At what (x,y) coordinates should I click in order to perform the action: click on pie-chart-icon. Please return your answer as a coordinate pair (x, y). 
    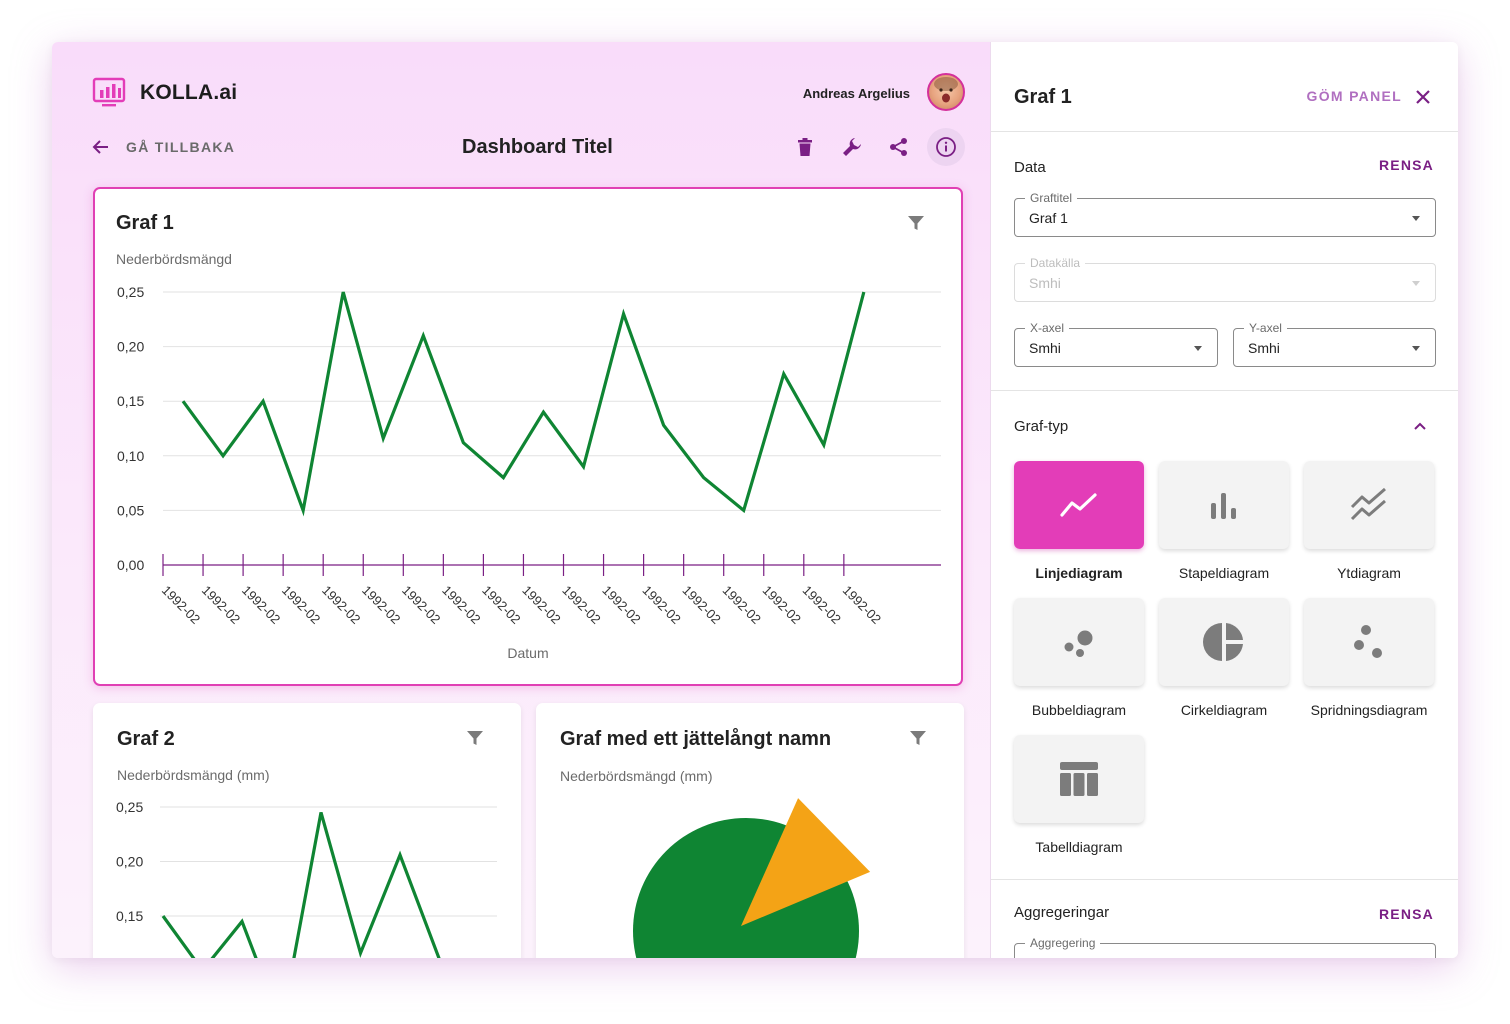
    Looking at the image, I should click on (1223, 642).